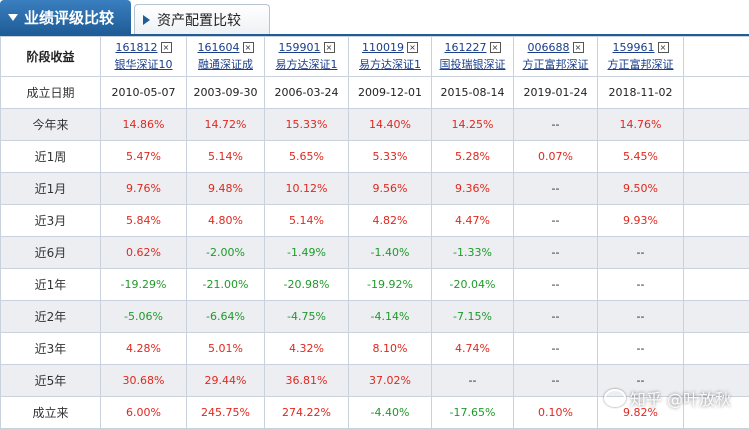 This screenshot has height=429, width=749. What do you see at coordinates (390, 93) in the screenshot?
I see `return-cell: 2009-12-01` at bounding box center [390, 93].